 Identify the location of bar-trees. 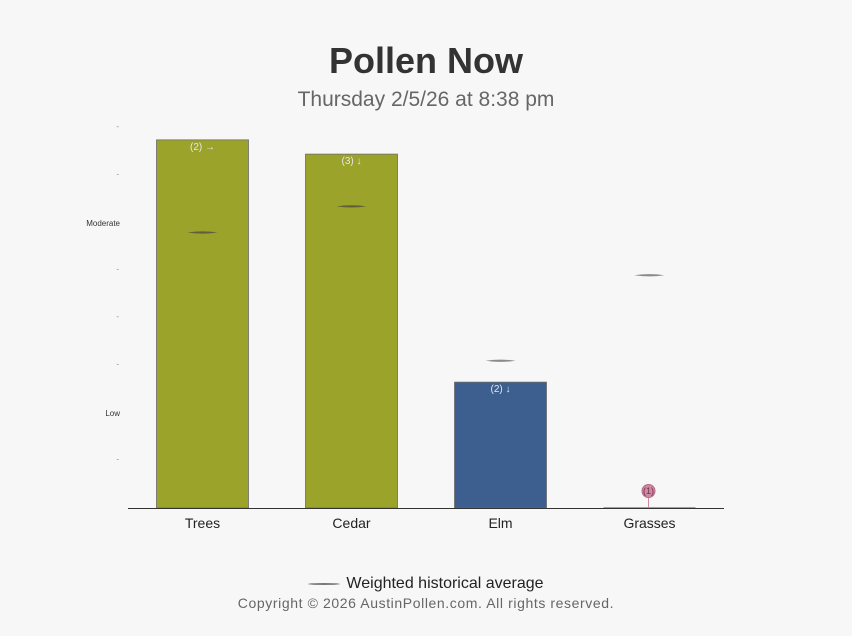
(202, 324).